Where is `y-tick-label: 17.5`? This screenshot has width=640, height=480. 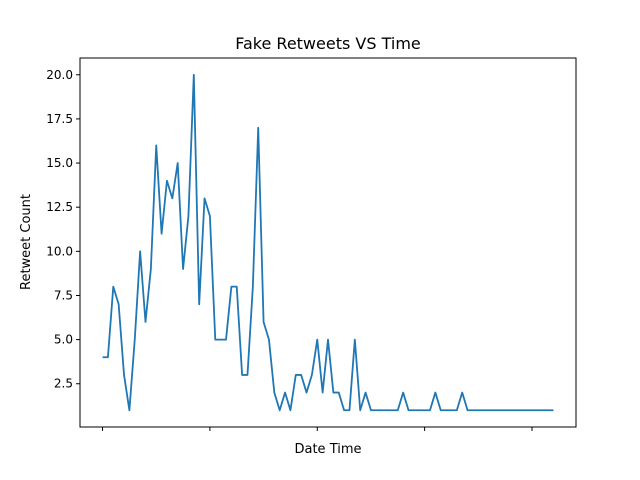 y-tick-label: 17.5 is located at coordinates (59, 119).